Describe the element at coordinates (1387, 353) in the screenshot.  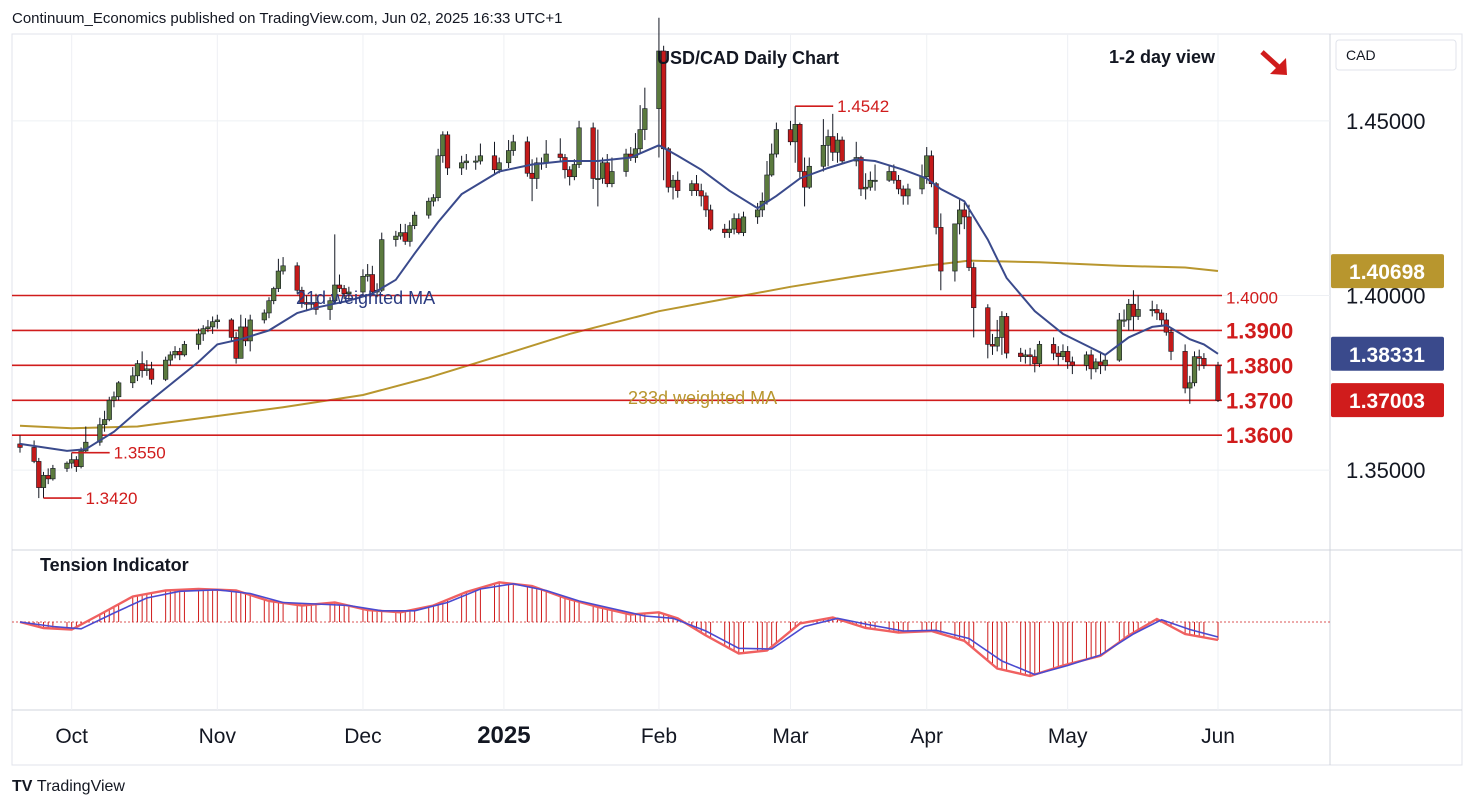
I see `price-badge: 1.38331` at that location.